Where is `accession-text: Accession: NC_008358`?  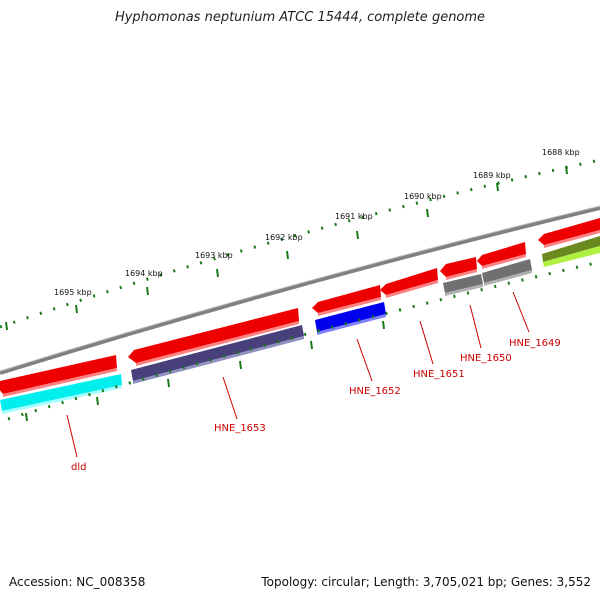 accession-text: Accession: NC_008358 is located at coordinates (77, 582).